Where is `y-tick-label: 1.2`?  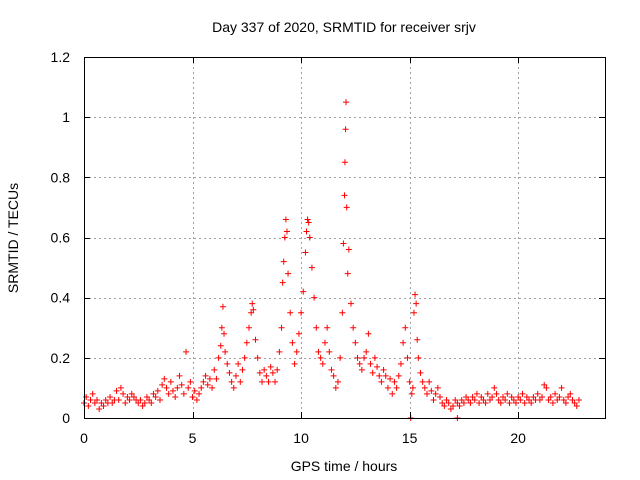 y-tick-label: 1.2 is located at coordinates (61, 57).